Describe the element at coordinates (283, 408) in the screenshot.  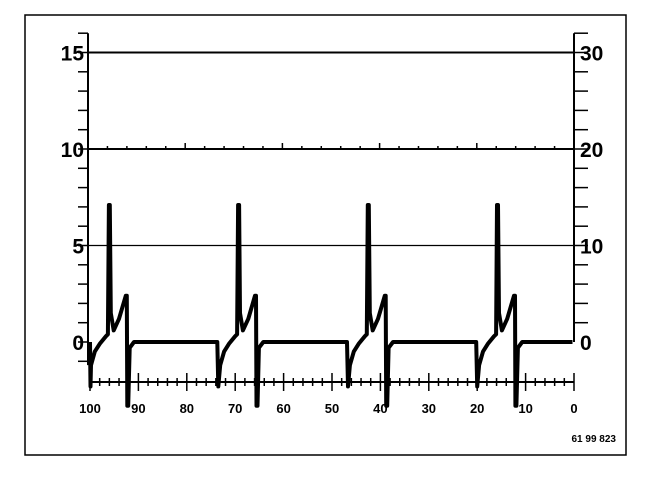
I see `x-tick-label: 60` at that location.